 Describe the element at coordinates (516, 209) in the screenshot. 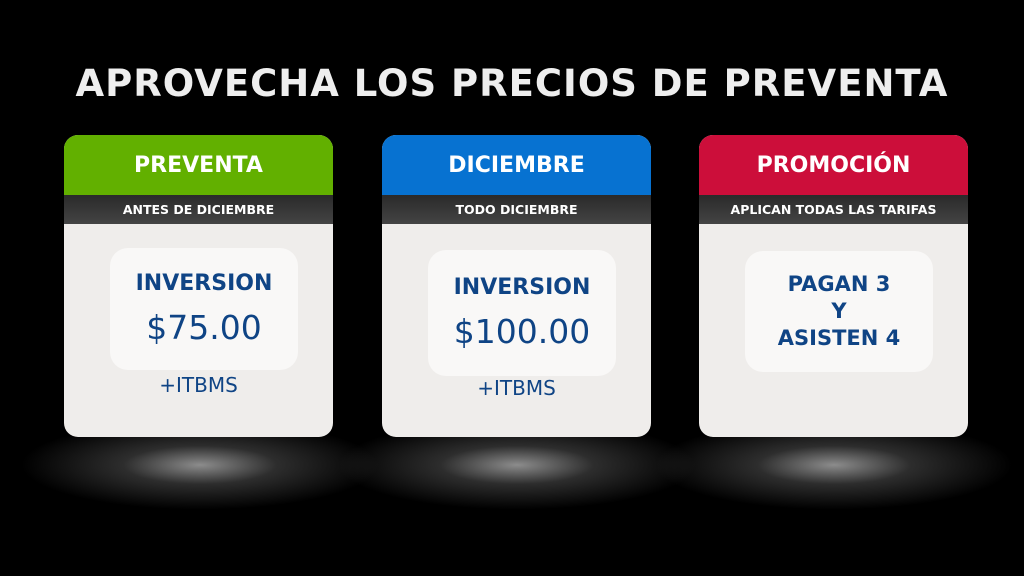

I see `card-subheader: TODO DICIEMBRE` at that location.